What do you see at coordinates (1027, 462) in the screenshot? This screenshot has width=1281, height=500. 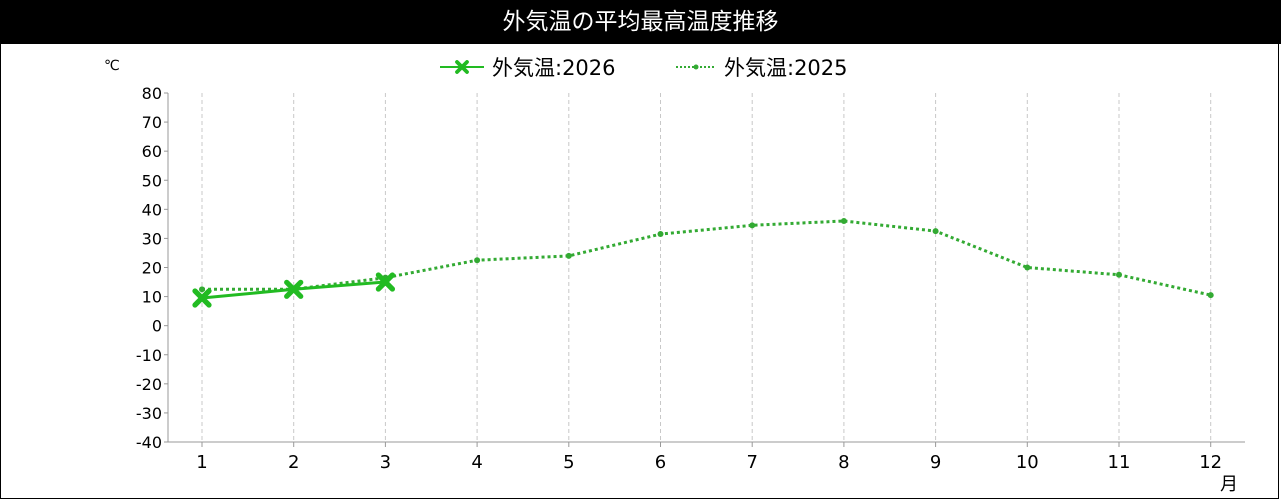 I see `x-tick-label: 10` at bounding box center [1027, 462].